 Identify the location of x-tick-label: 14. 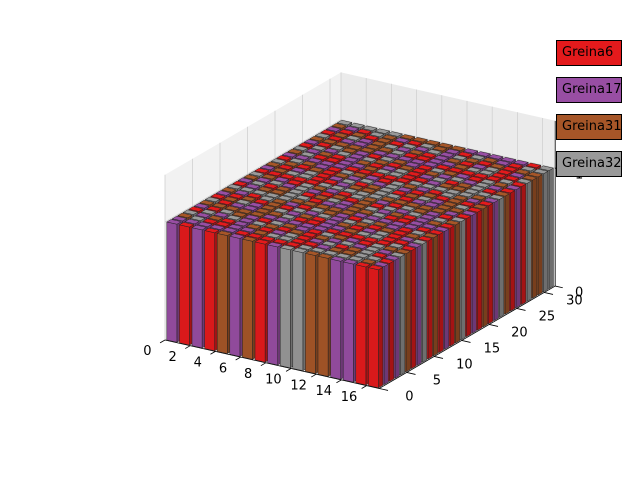
(324, 391).